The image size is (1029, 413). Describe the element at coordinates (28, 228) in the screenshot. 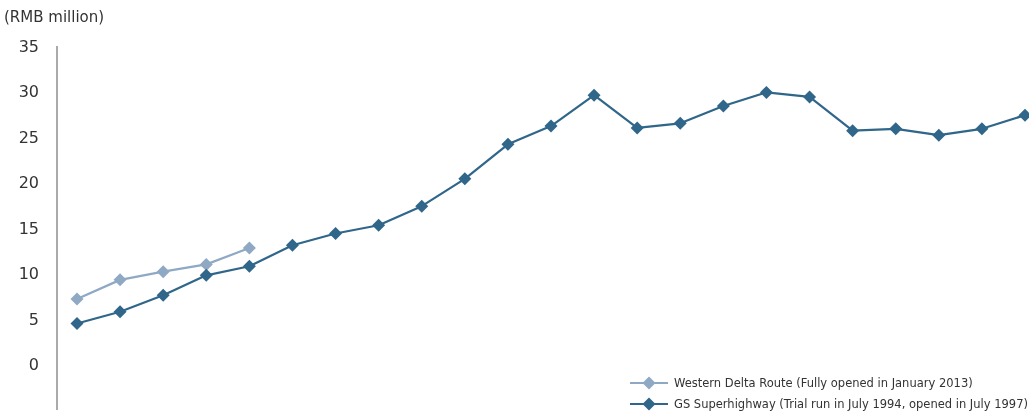

I see `y-tick-label: 15` at that location.